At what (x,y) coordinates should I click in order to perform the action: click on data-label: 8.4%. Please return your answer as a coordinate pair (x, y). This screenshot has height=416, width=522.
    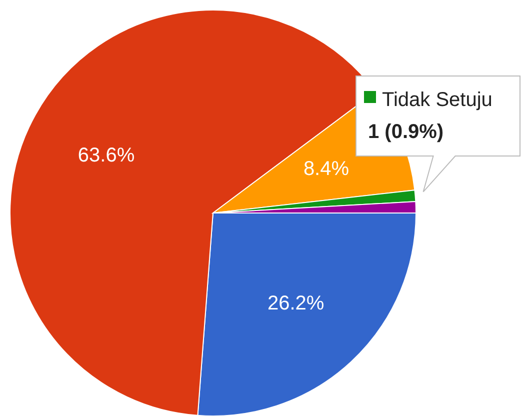
    Looking at the image, I should click on (326, 169).